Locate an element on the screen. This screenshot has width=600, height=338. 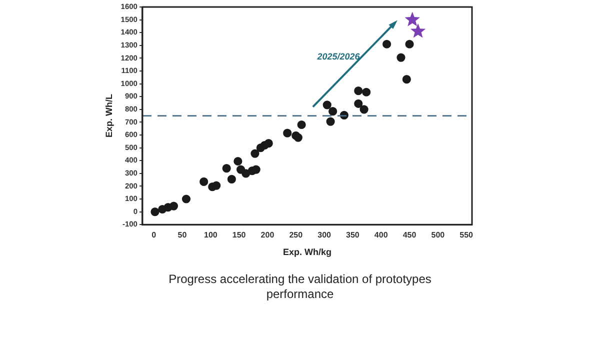
x-axis-title: Exp. Wh/kg is located at coordinates (307, 252).